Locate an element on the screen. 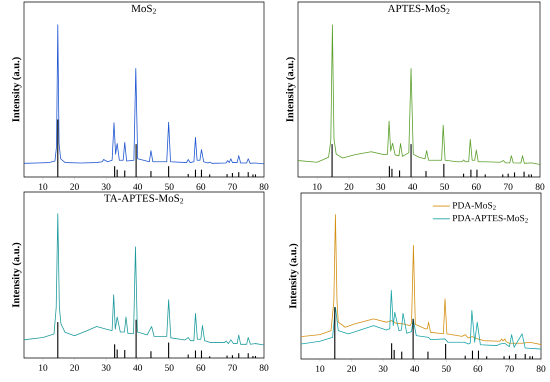  chart-title: APTES-MoS$_{2}$ is located at coordinates (419, 9).